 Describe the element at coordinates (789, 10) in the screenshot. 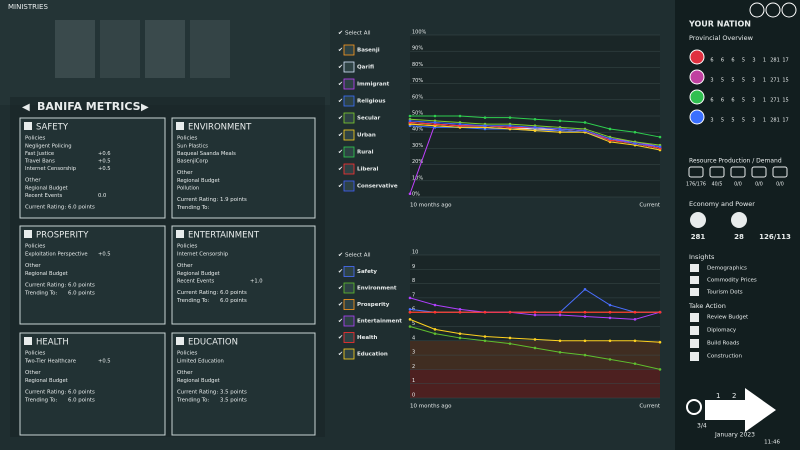

I see `settings-button` at that location.